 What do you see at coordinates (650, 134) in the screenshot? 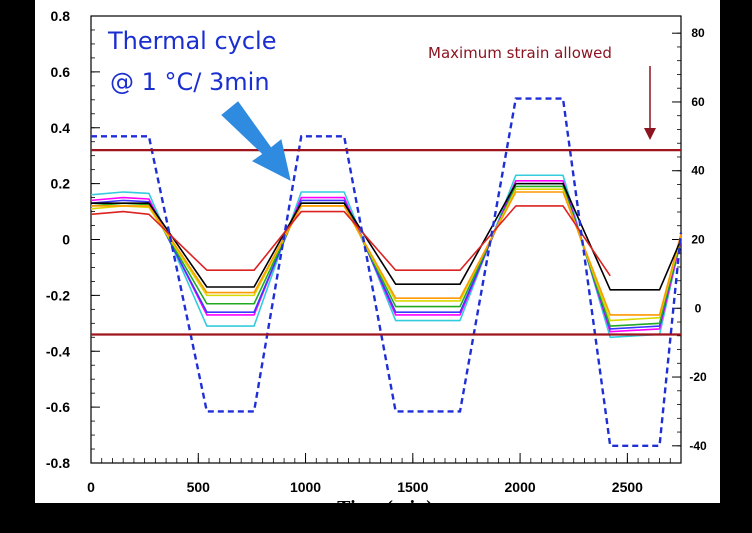
I see `red-arrow-icon` at bounding box center [650, 134].